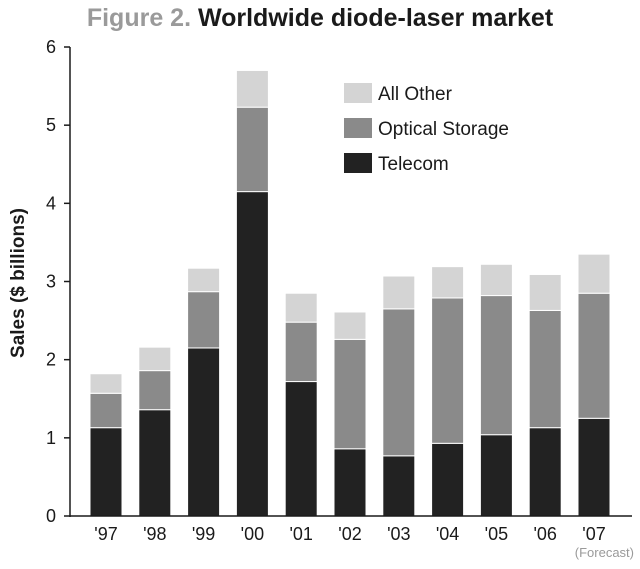 The image size is (640, 569). I want to click on legend-label-optical-storage: Optical Storage, so click(443, 129).